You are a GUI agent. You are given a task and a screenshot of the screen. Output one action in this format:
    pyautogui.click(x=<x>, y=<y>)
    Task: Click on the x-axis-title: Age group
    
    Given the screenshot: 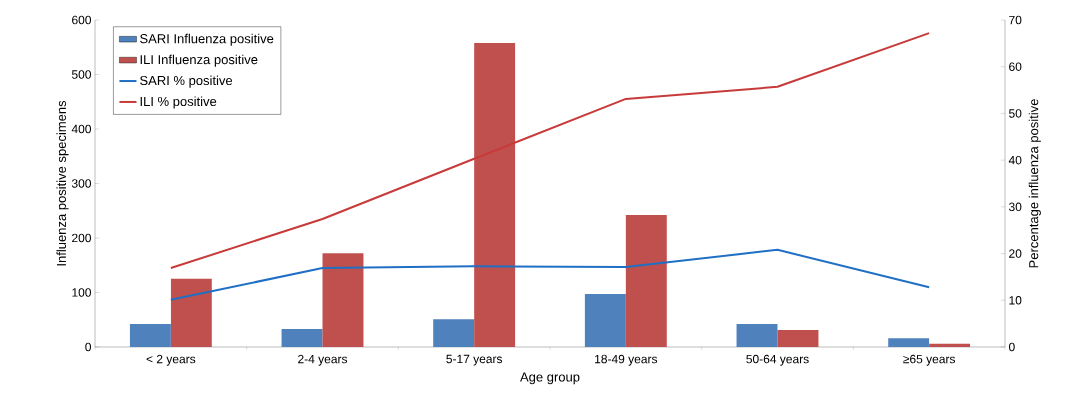 What is the action you would take?
    pyautogui.click(x=550, y=378)
    